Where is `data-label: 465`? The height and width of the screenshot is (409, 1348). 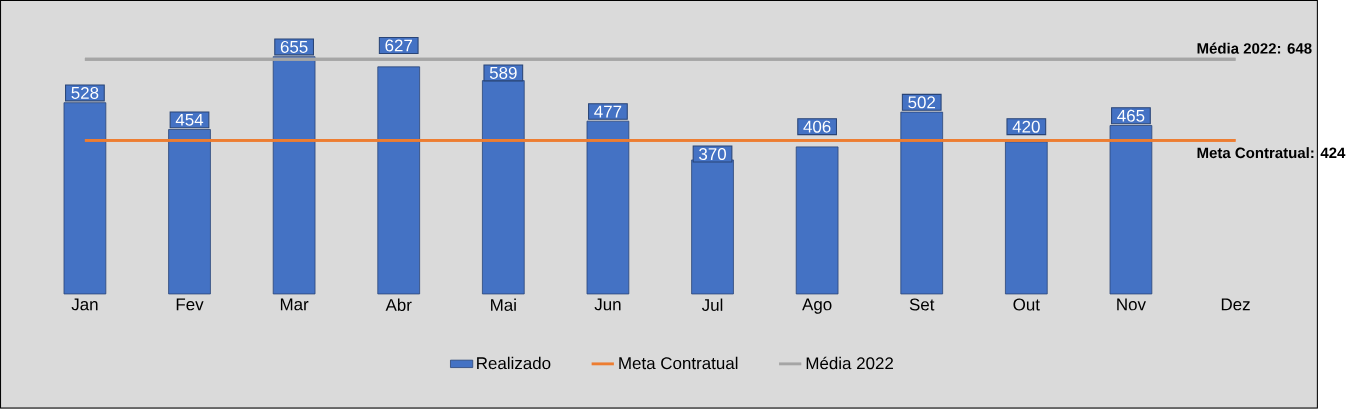 data-label: 465 is located at coordinates (1131, 115).